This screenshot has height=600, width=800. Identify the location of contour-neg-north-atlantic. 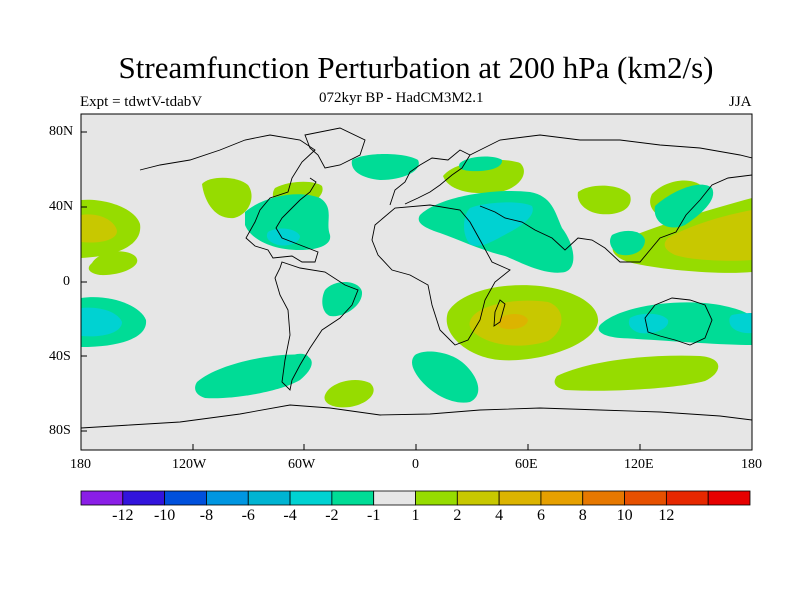
(481, 164).